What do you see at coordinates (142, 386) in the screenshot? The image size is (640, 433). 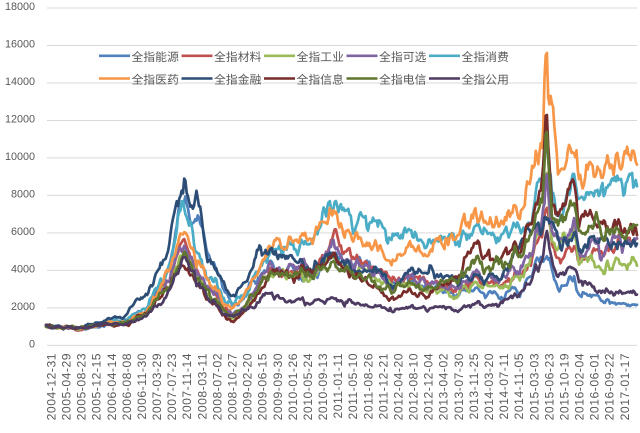 I see `svg-text: 2006-11-30` at bounding box center [142, 386].